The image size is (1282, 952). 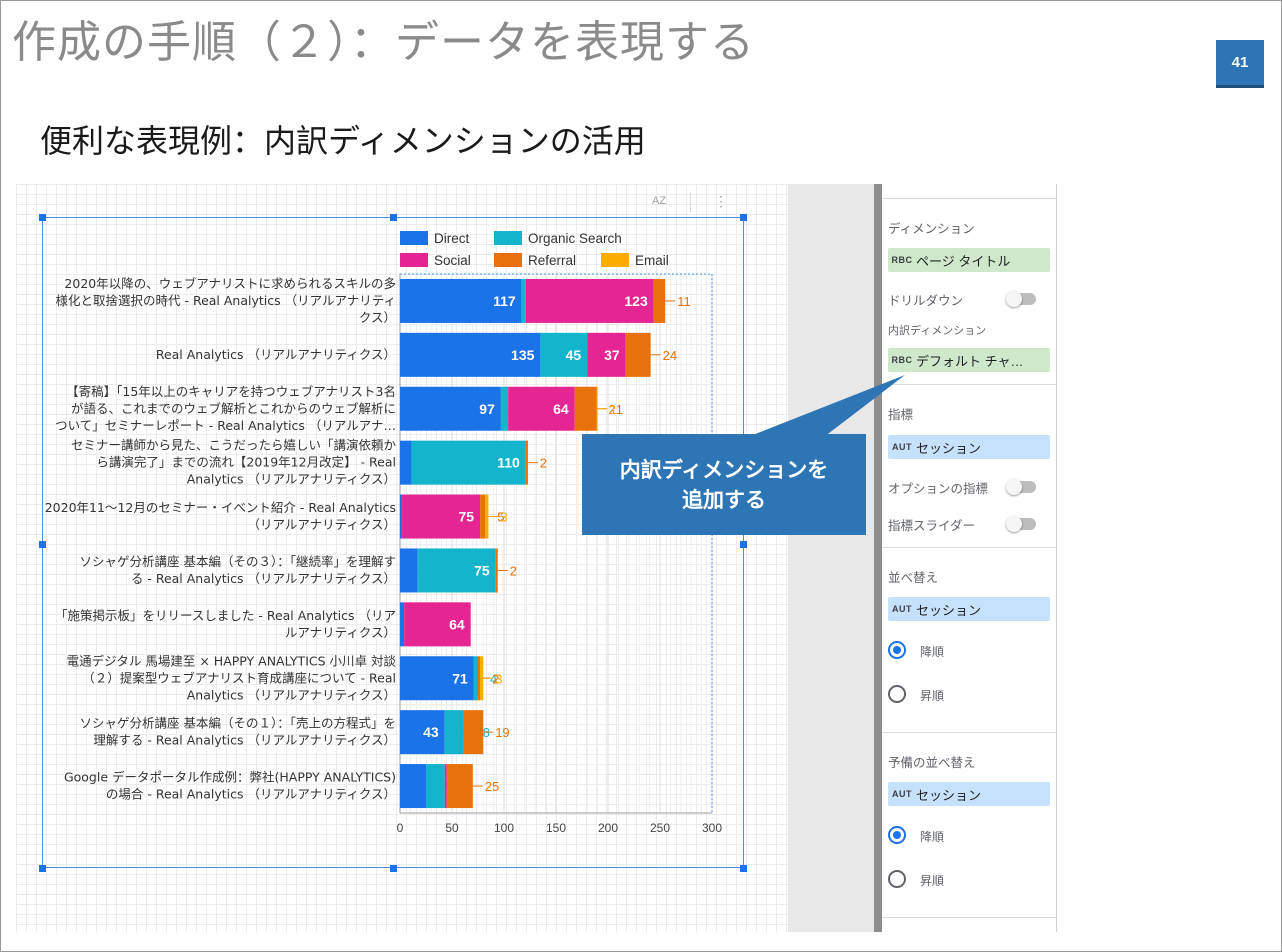 I want to click on data-label: 123, so click(x=636, y=301).